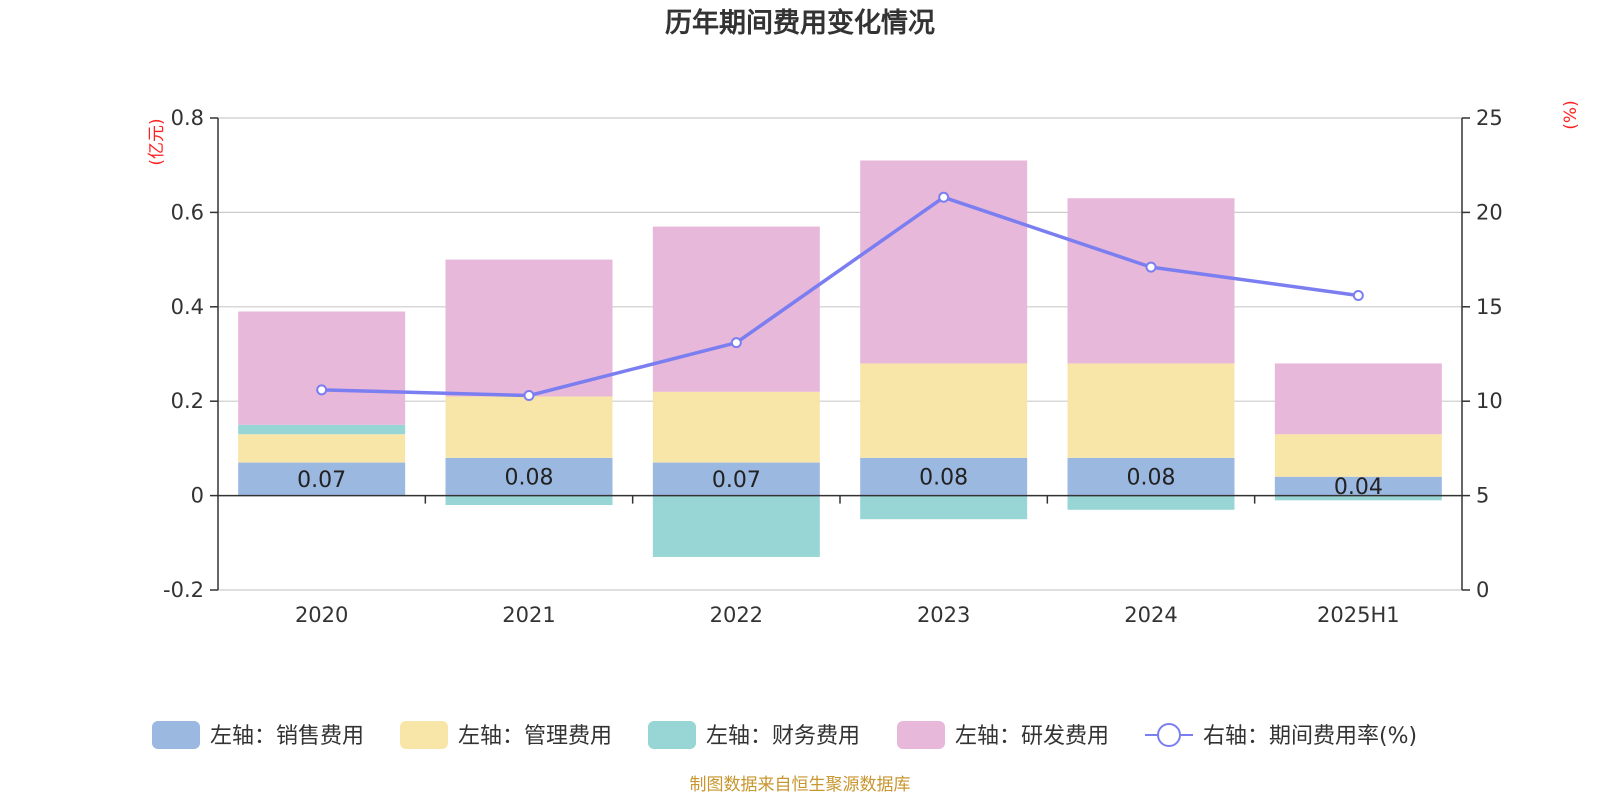 This screenshot has width=1600, height=800. What do you see at coordinates (1571, 114) in the screenshot?
I see `right-axis-unit: (%)` at bounding box center [1571, 114].